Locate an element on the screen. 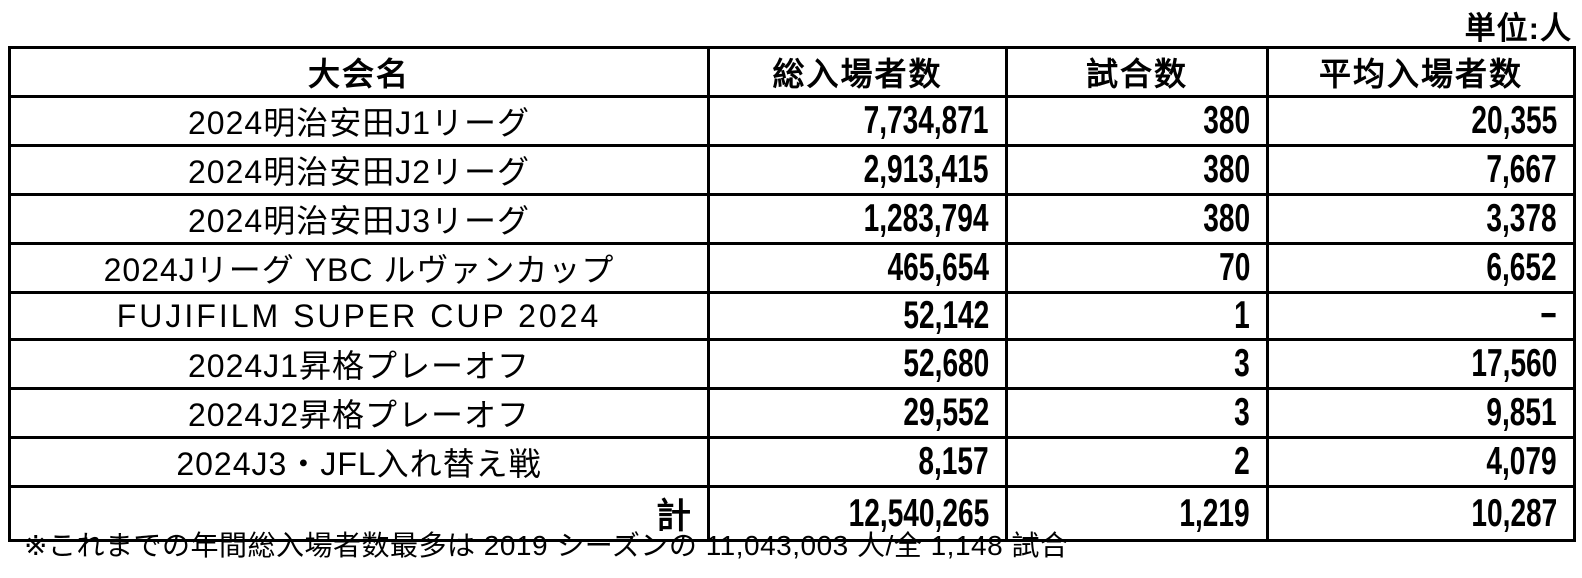  total-attendance-cell: 2,913,415 is located at coordinates (857, 170).